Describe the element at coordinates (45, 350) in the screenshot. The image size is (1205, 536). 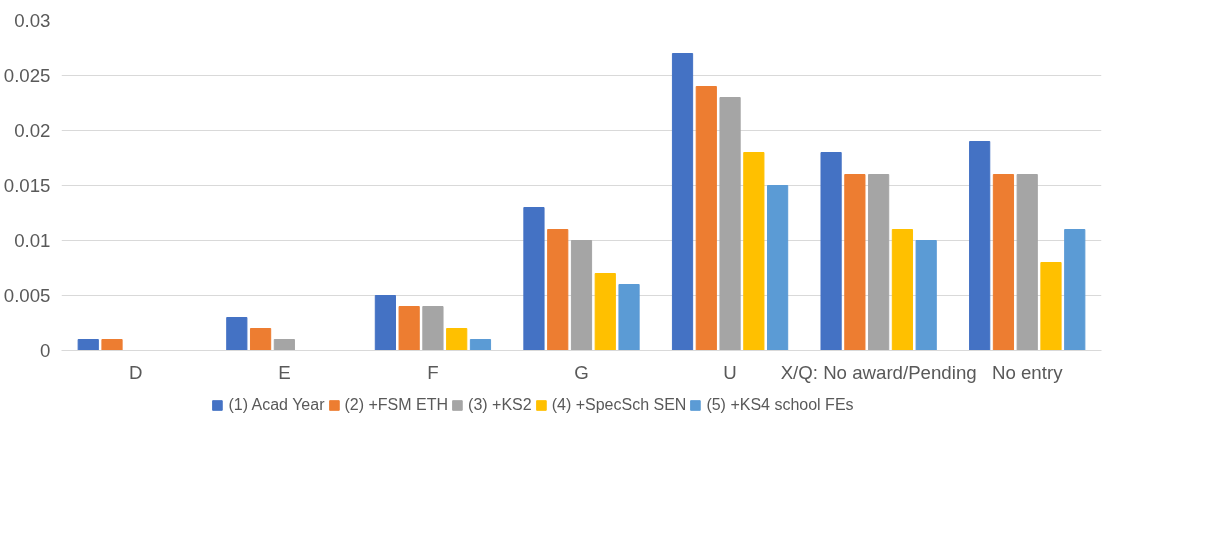
I see `y-tick-label: 0` at that location.